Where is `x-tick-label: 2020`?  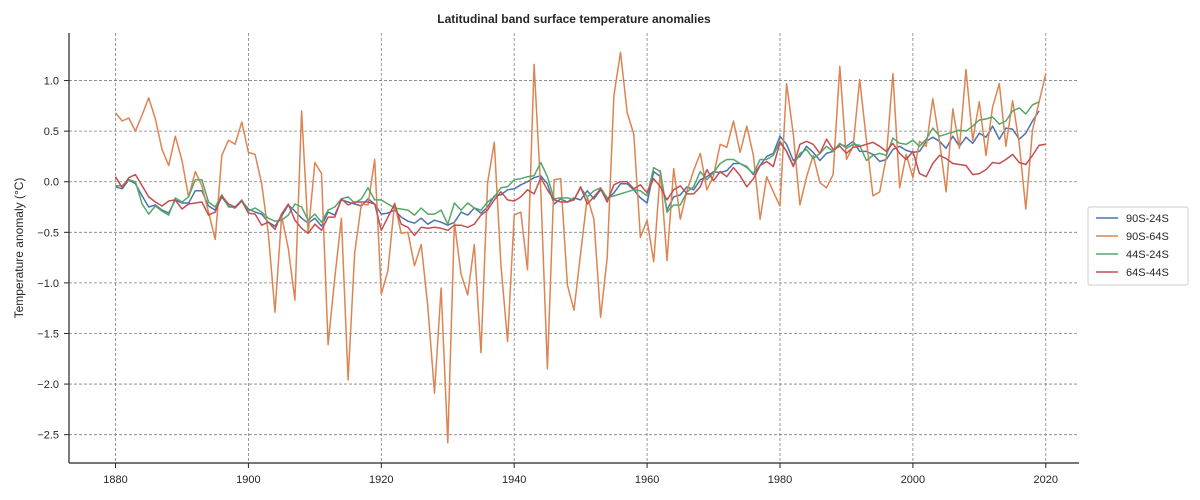
x-tick-label: 2020 is located at coordinates (1046, 480).